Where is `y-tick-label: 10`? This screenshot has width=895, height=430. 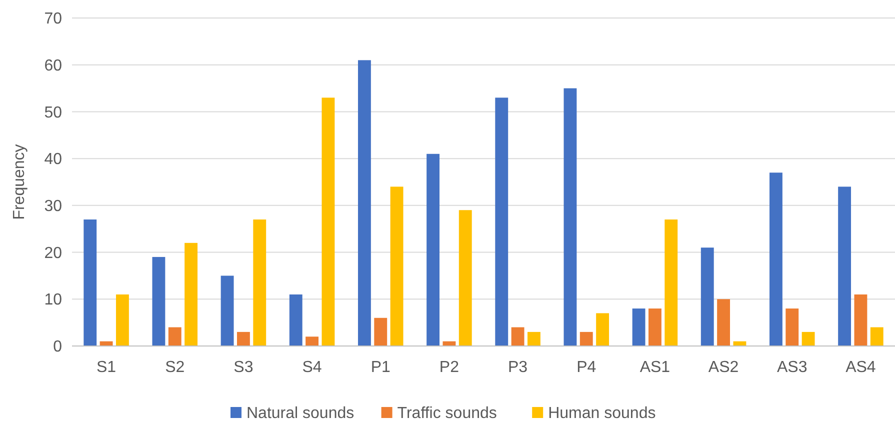
y-tick-label: 10 is located at coordinates (53, 300).